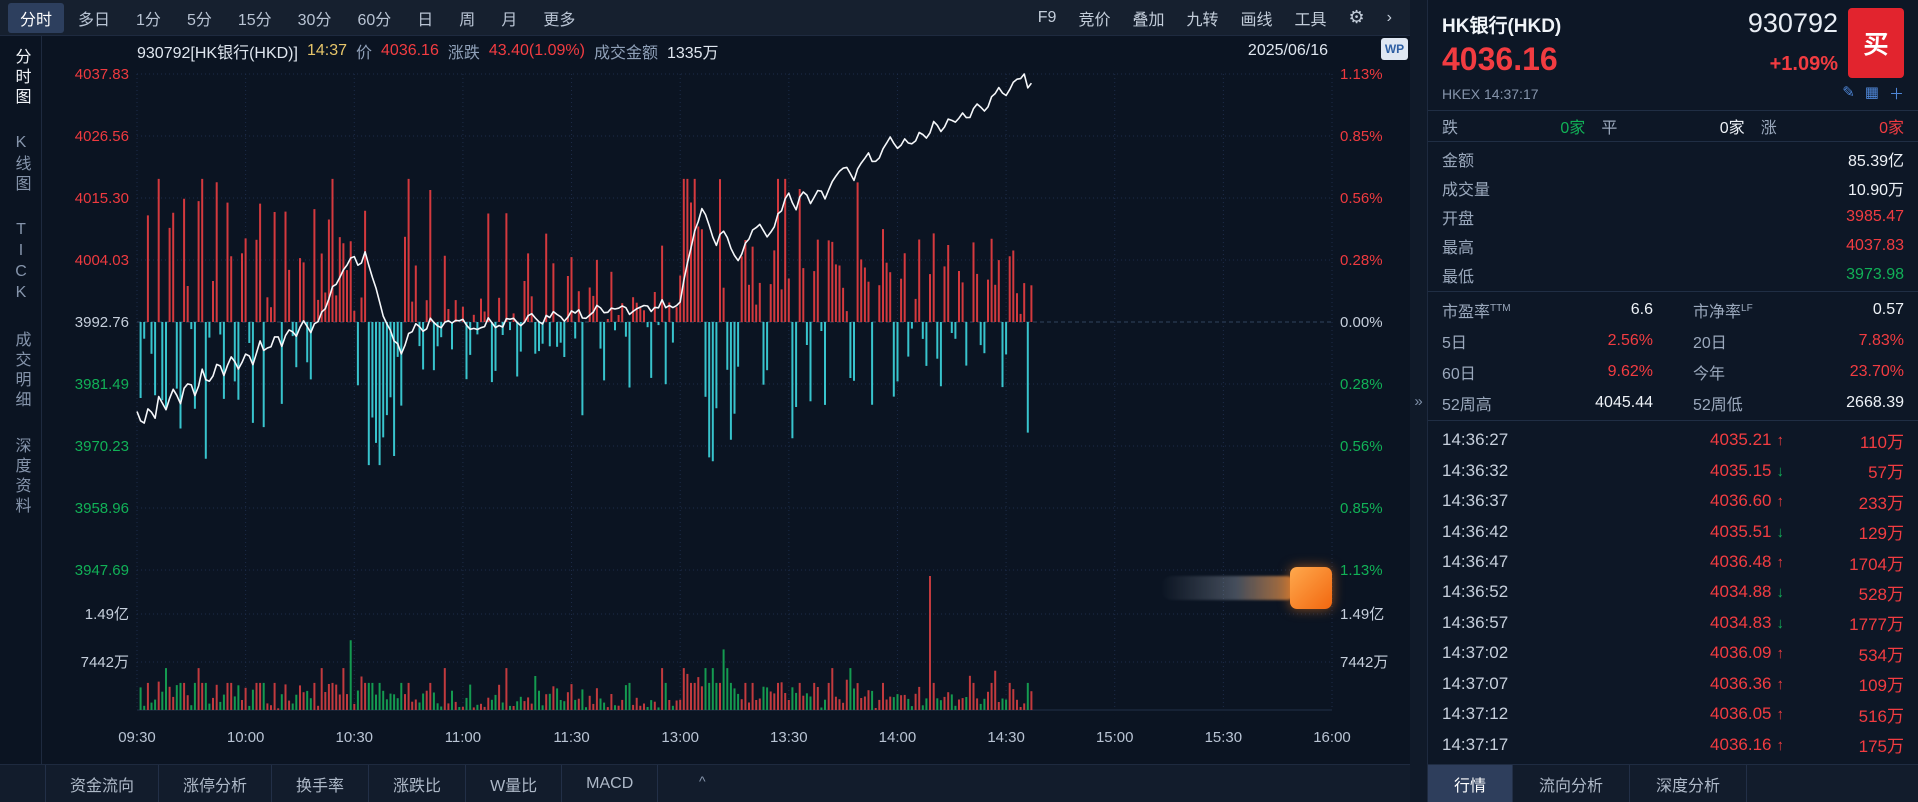  What do you see at coordinates (21, 477) in the screenshot?
I see `rail-item-深度资料: 深度资料` at bounding box center [21, 477].